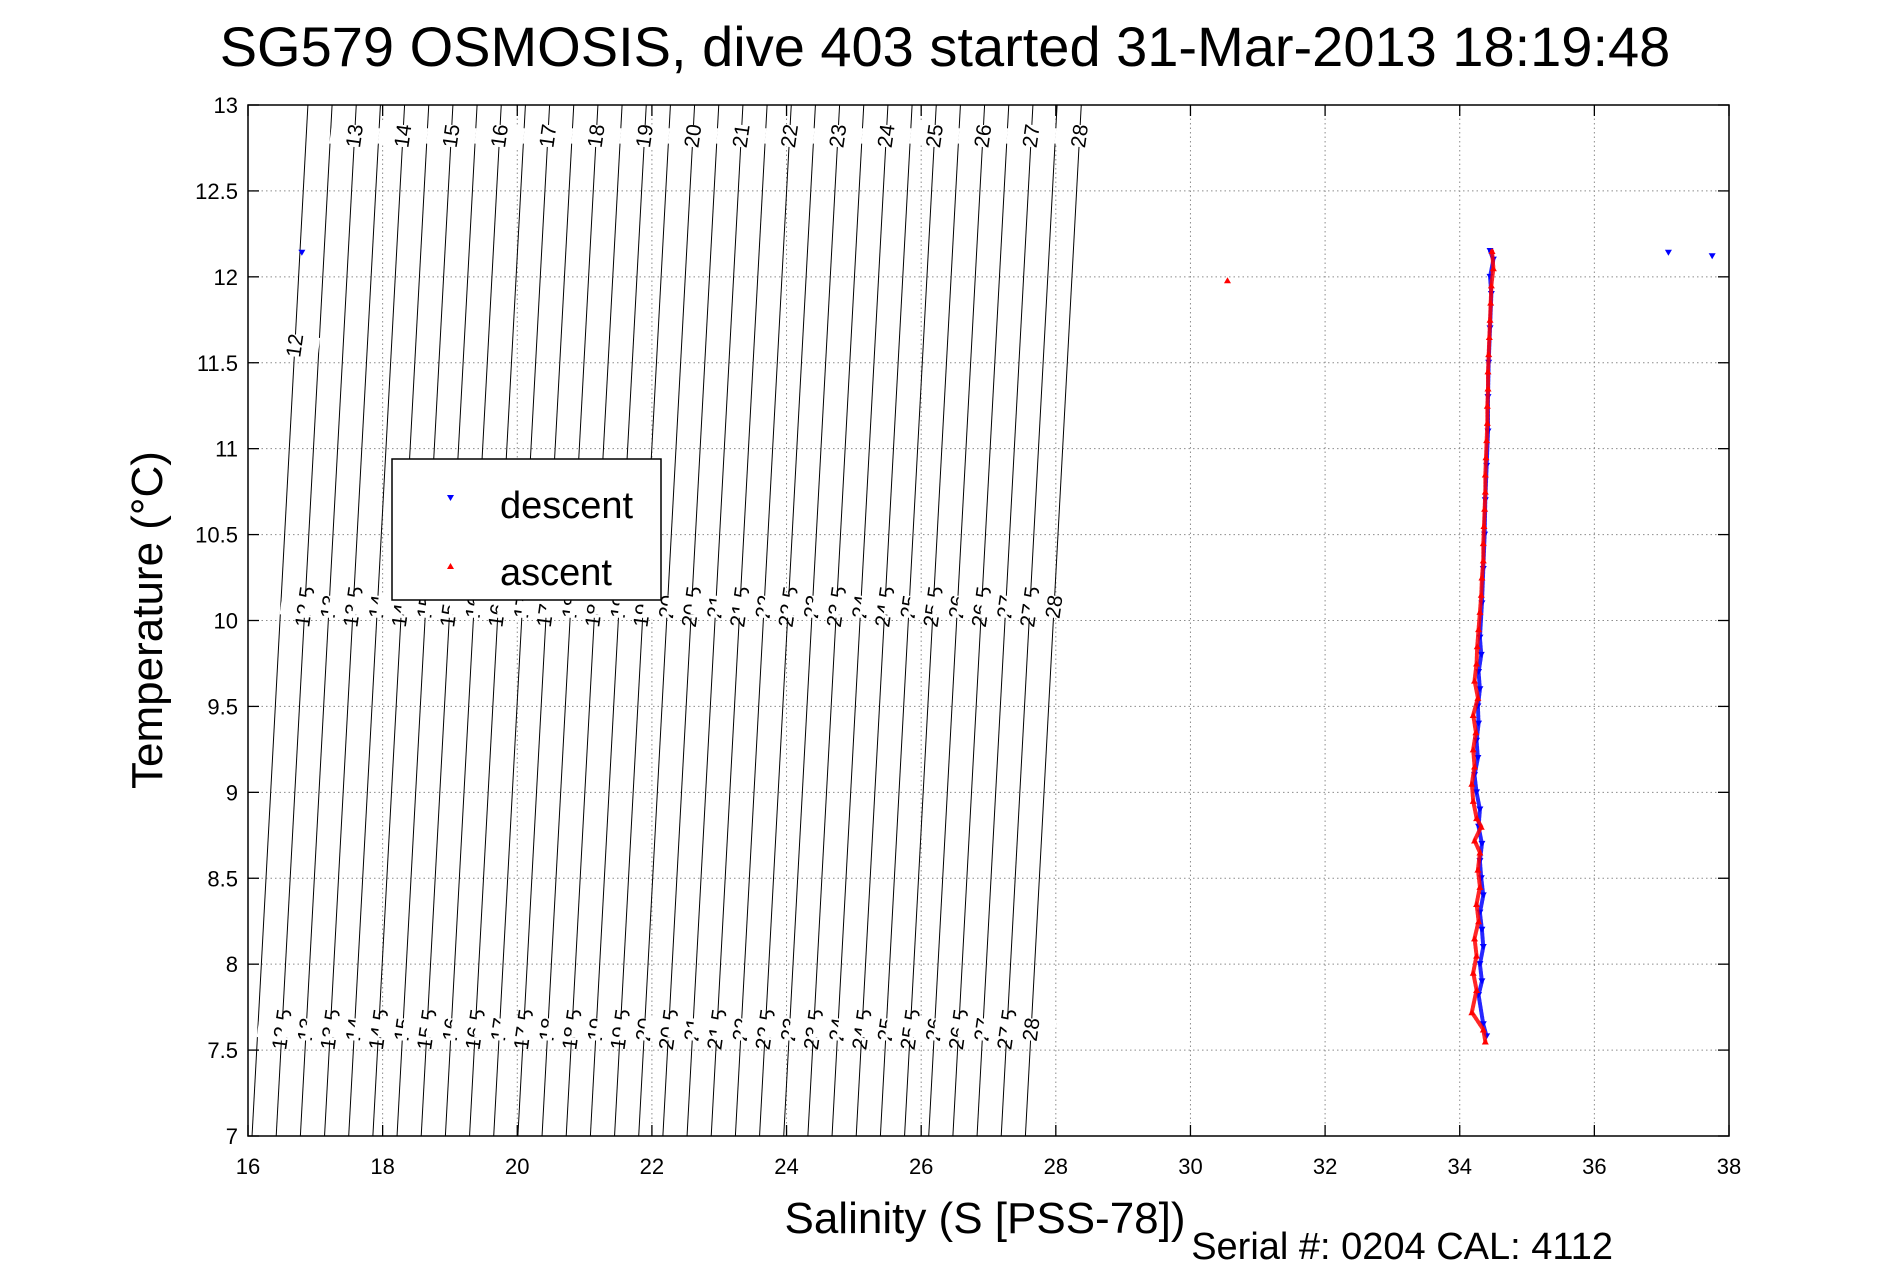 This screenshot has height=1262, width=1891. Describe the element at coordinates (226, 449) in the screenshot. I see `y-tick-label: 11` at that location.